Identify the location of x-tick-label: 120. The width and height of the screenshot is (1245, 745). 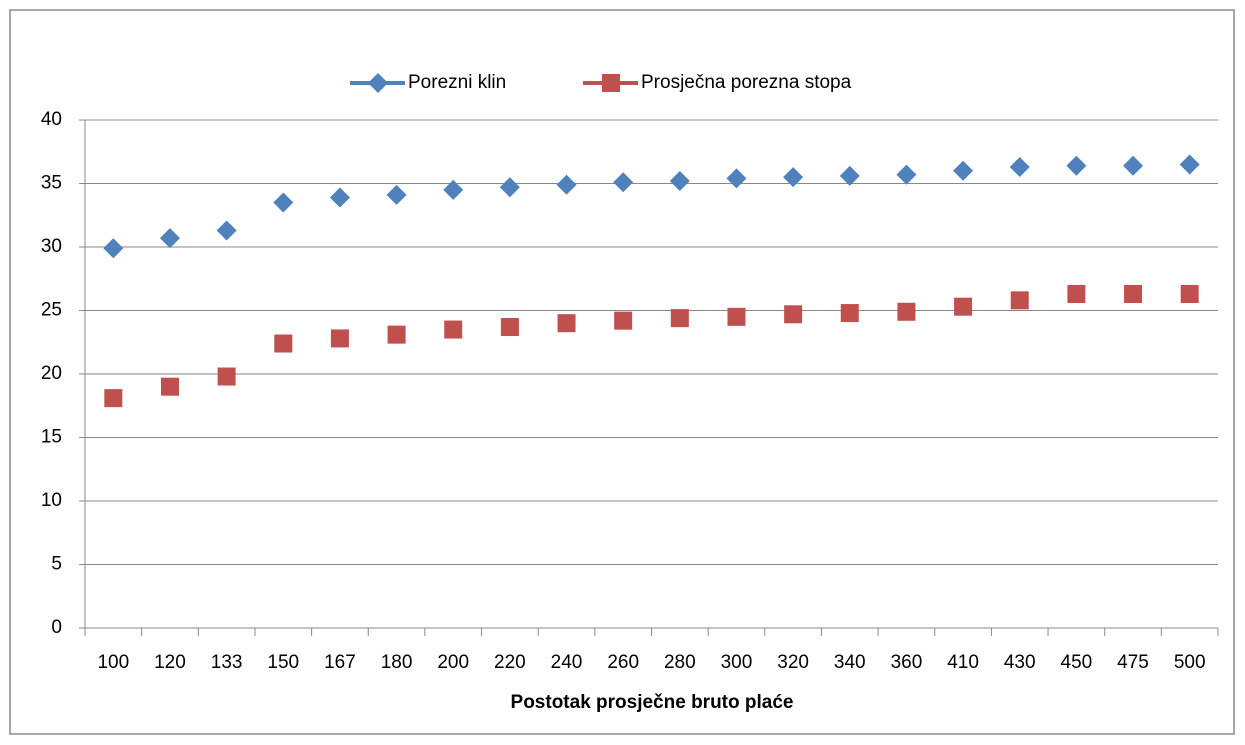
(170, 662).